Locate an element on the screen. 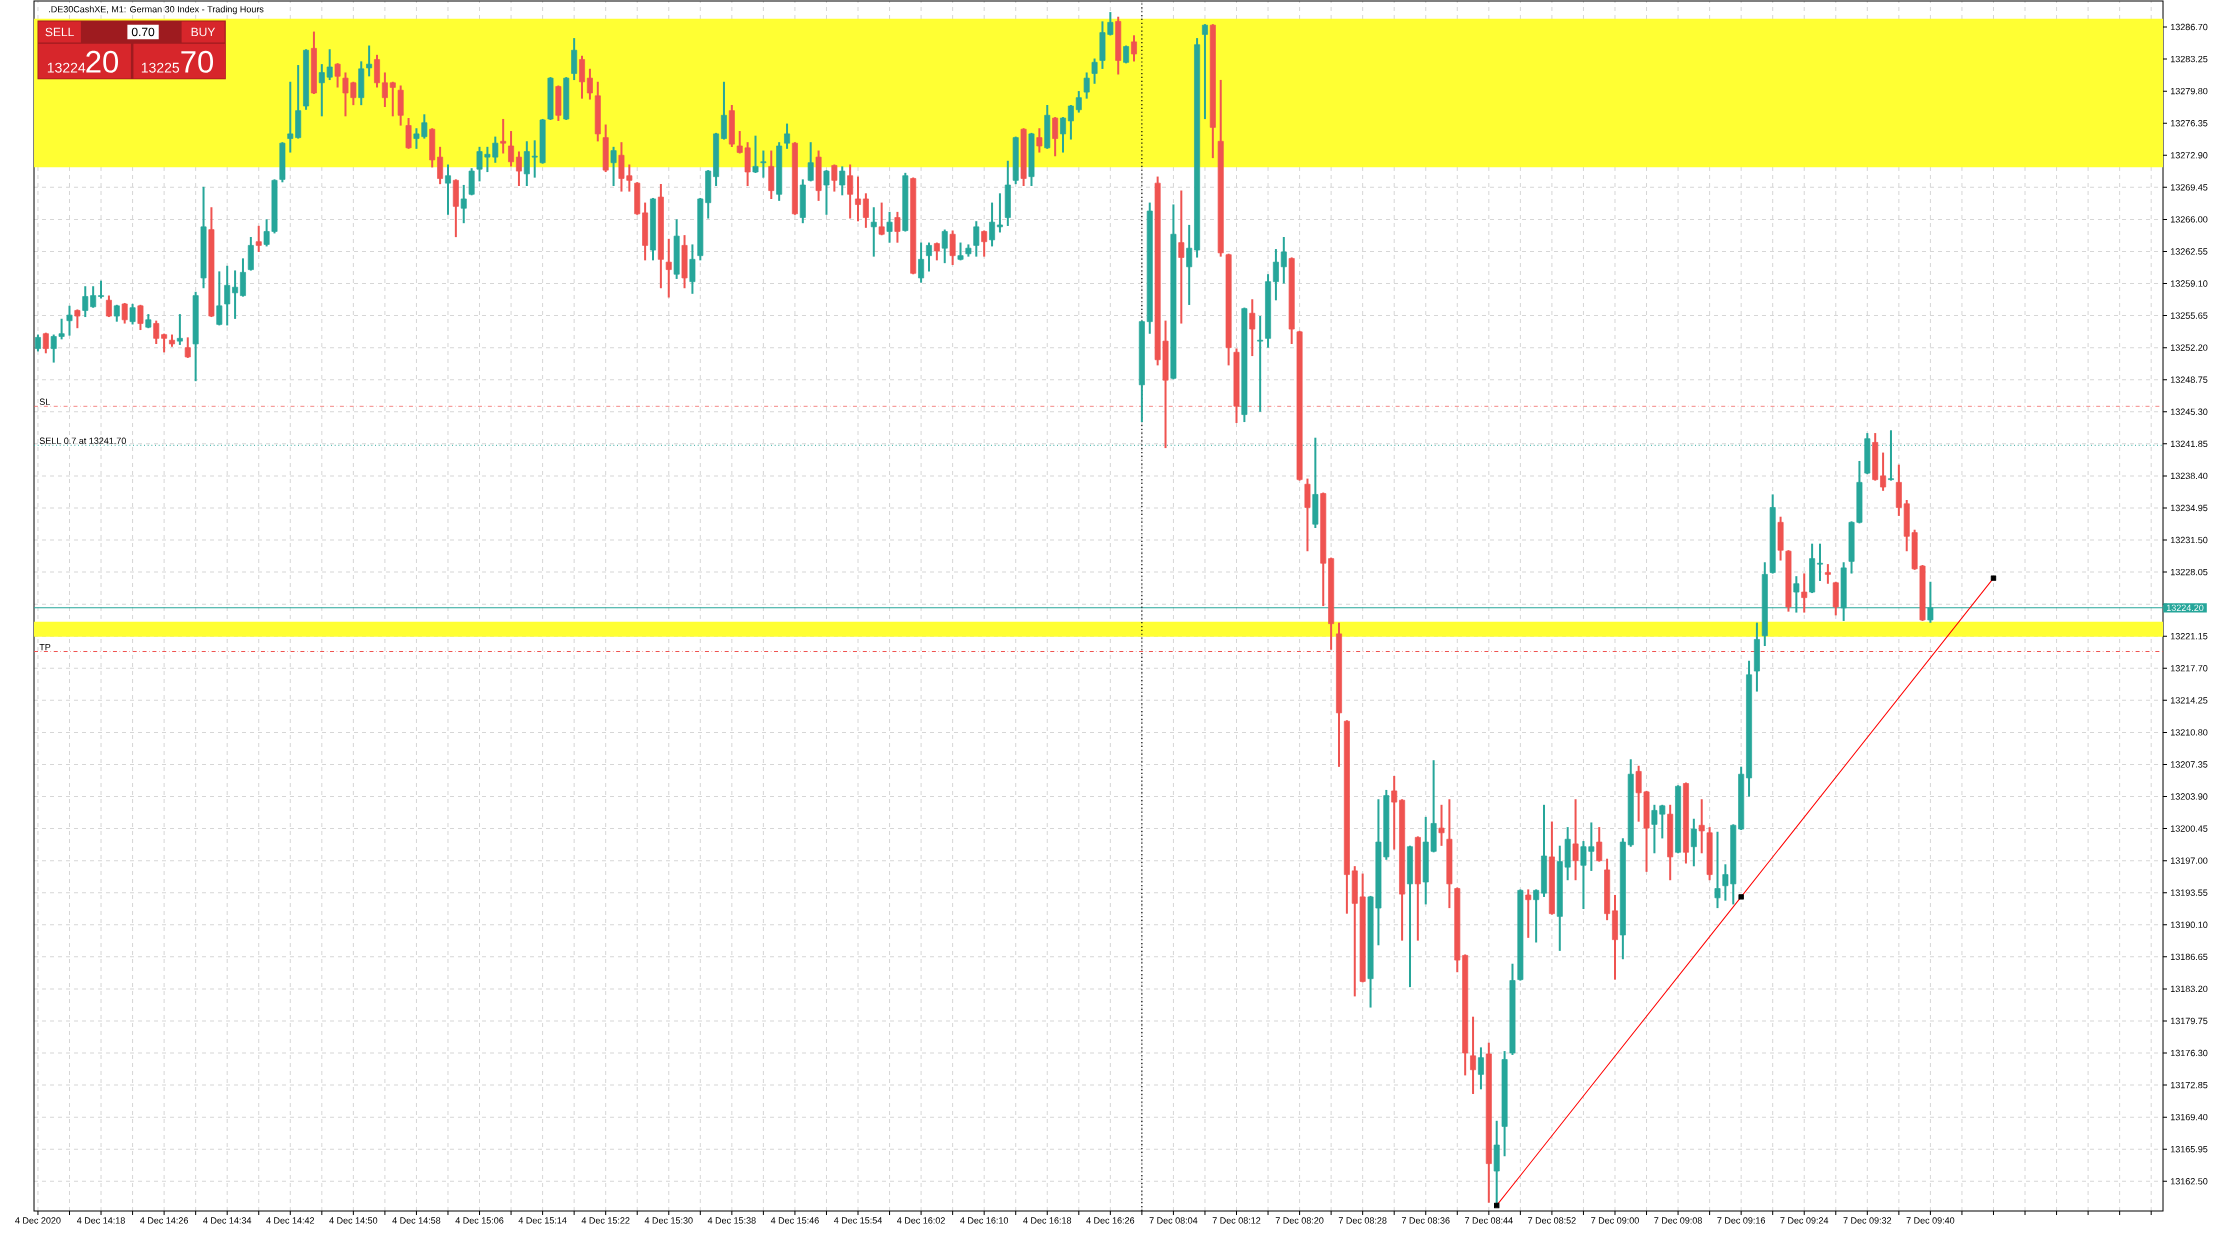 This screenshot has height=1233, width=2223. x-tick-label: 4 Dec 14:34 is located at coordinates (227, 1220).